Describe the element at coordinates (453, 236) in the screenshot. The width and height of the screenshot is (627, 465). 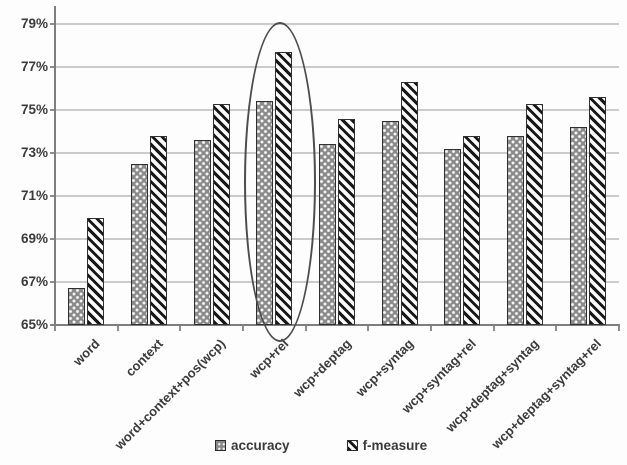
I see `bar-accuracy-wcp+syntag+rel` at that location.